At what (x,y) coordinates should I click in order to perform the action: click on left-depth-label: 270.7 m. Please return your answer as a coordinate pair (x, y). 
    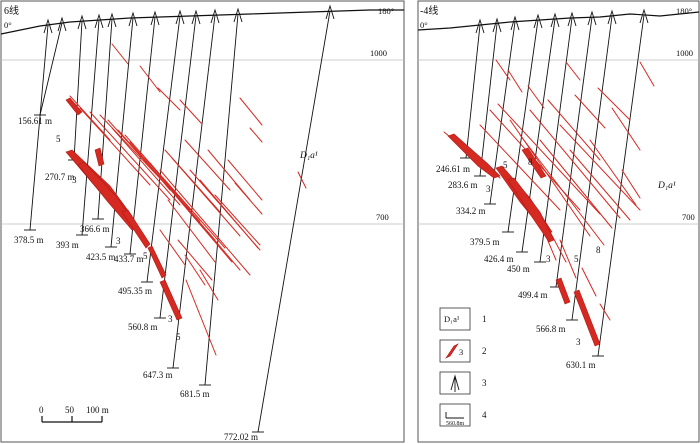
    Looking at the image, I should click on (60, 177).